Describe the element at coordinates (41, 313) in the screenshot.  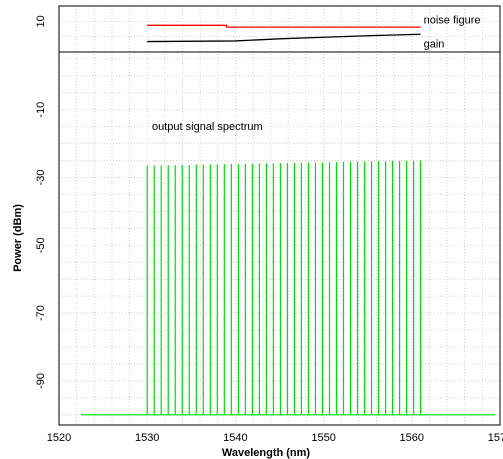
I see `y-tick-label: -70` at that location.